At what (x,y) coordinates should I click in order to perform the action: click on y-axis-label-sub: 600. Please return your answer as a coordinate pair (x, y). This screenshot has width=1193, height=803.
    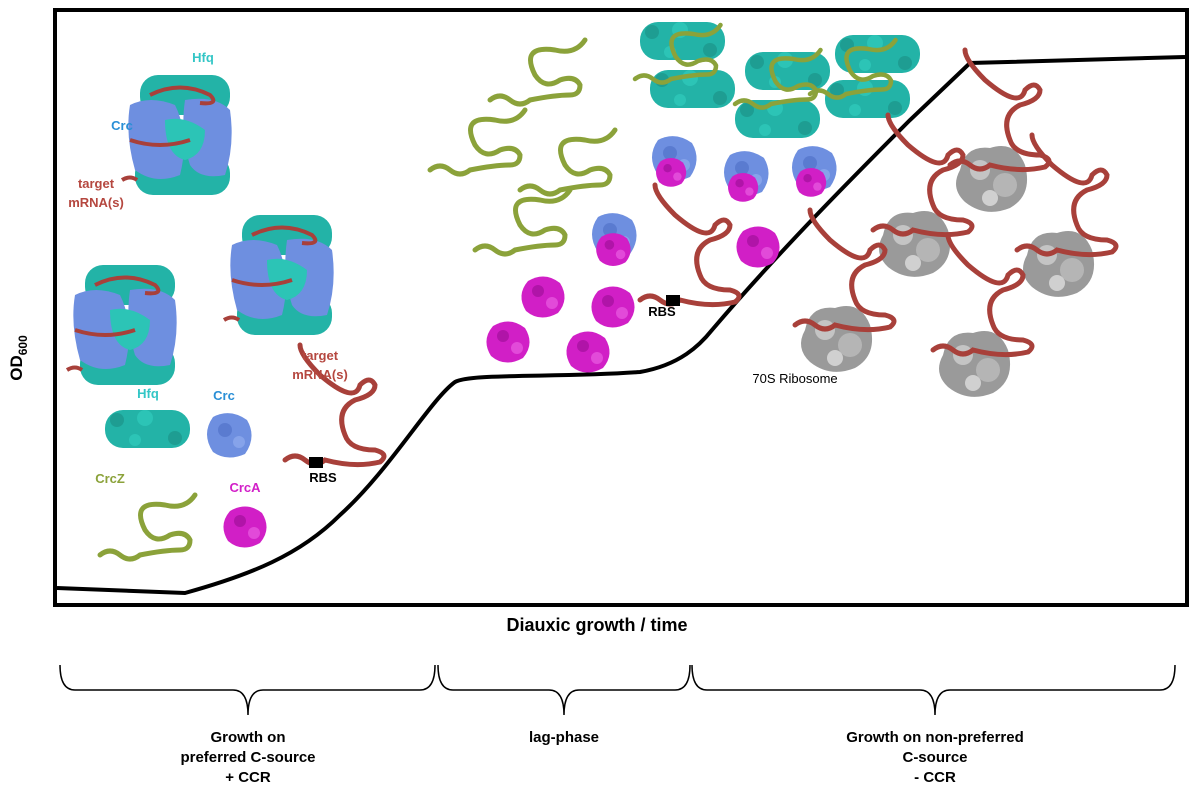
    Looking at the image, I should click on (23, 345).